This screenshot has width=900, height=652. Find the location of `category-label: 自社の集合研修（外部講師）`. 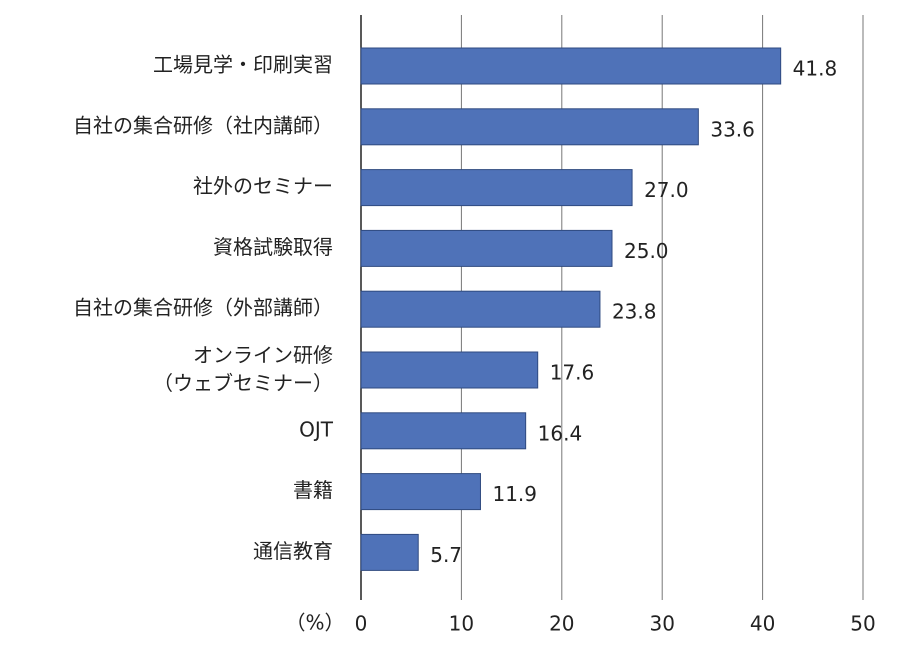

category-label: 自社の集合研修（外部講師） is located at coordinates (203, 308).